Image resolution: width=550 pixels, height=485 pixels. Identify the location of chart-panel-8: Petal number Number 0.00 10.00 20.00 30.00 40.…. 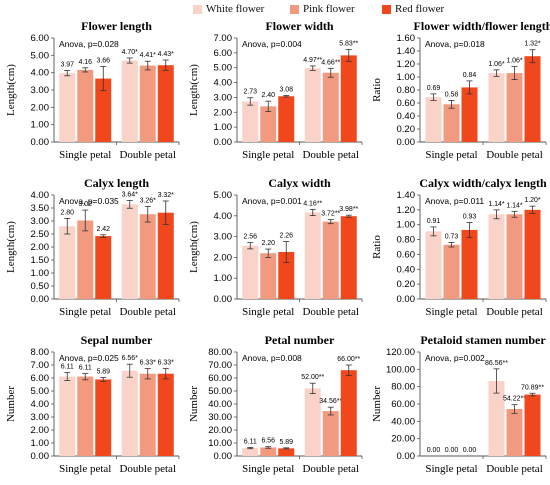
(275, 404).